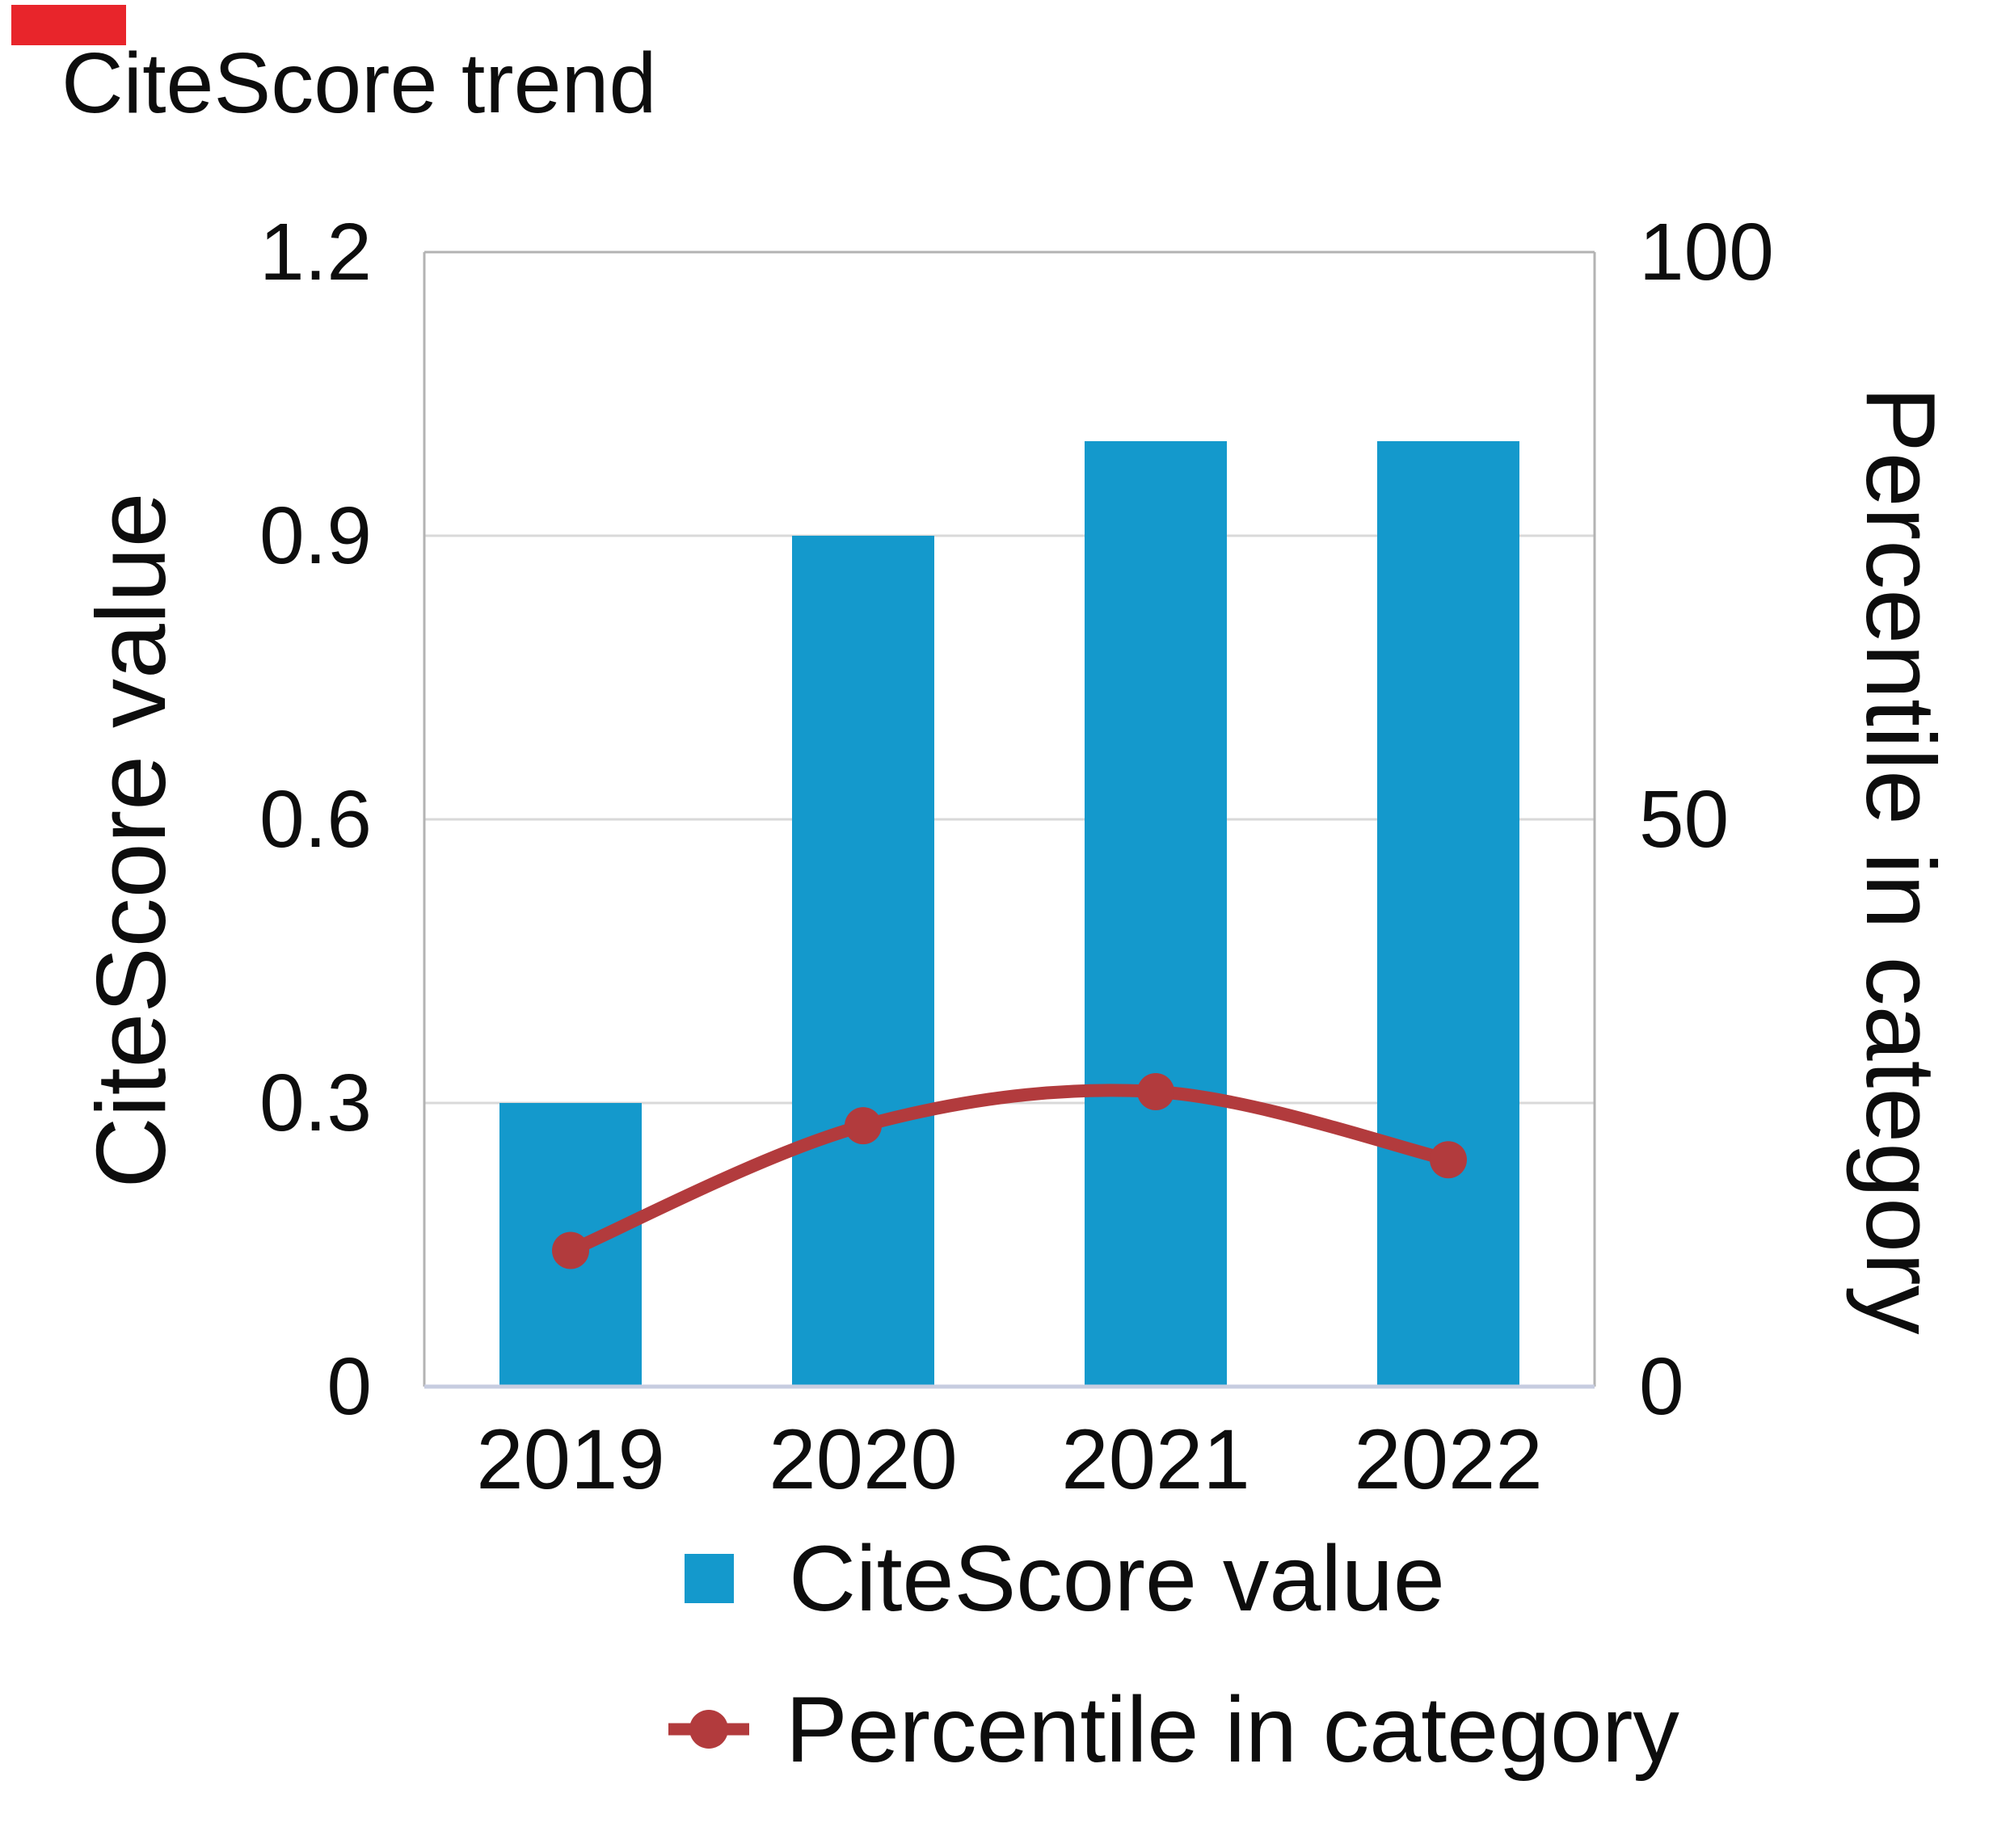  Describe the element at coordinates (1008, 1170) in the screenshot. I see `percentile-line` at that location.